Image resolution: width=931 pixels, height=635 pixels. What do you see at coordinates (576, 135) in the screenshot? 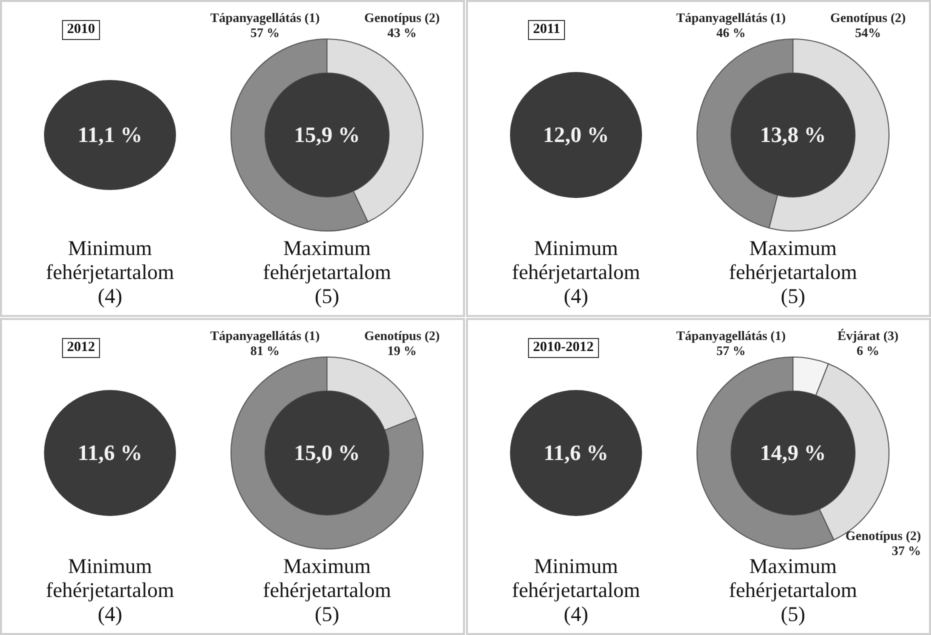
I see `disc: 12,0 %` at bounding box center [576, 135].